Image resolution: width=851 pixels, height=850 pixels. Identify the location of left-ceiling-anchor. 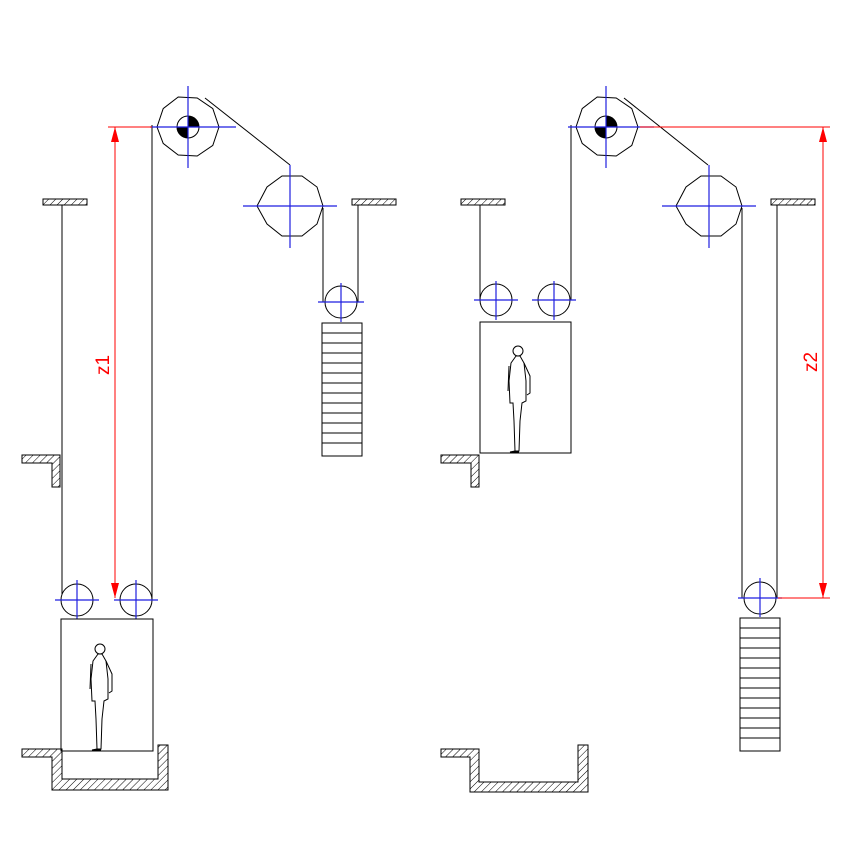
(65, 202).